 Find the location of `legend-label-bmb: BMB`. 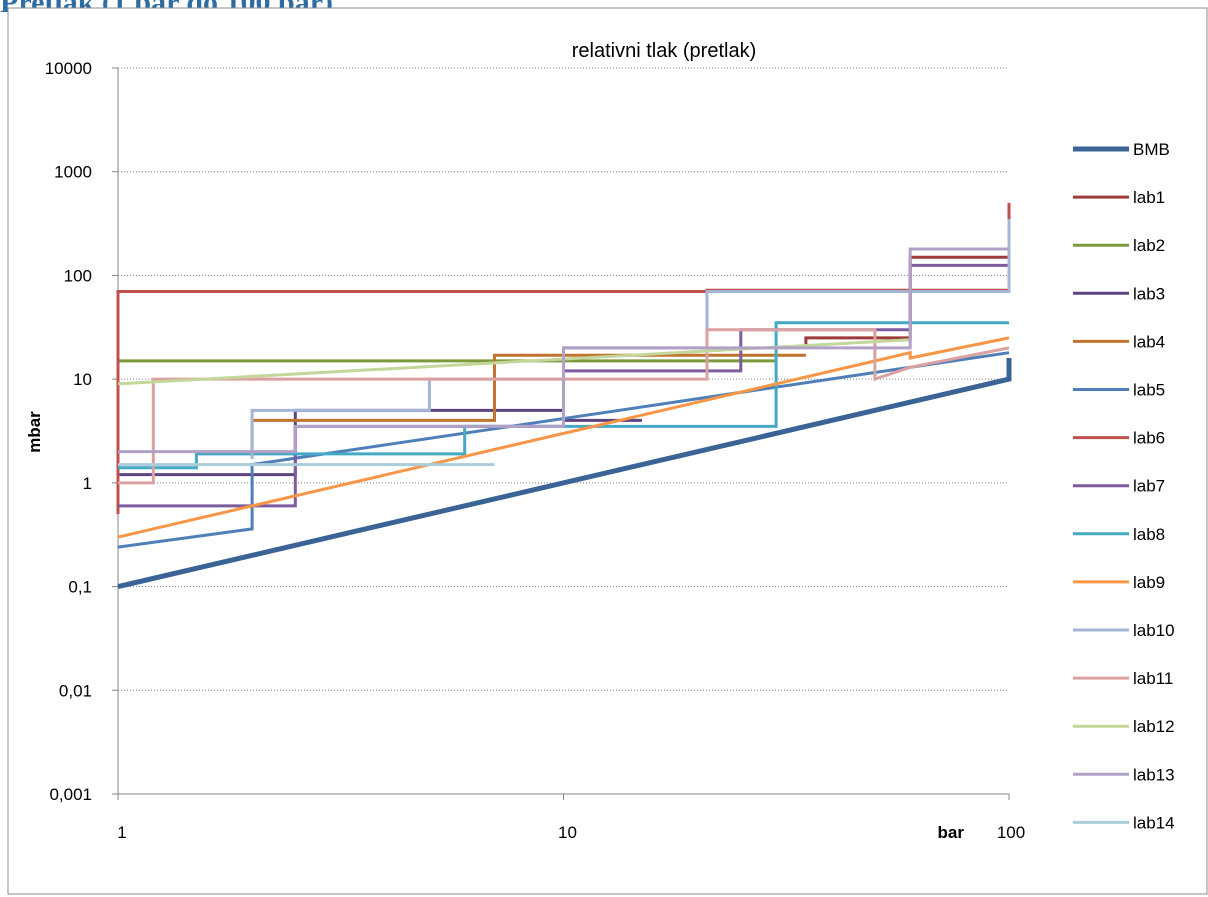

legend-label-bmb: BMB is located at coordinates (1151, 149).